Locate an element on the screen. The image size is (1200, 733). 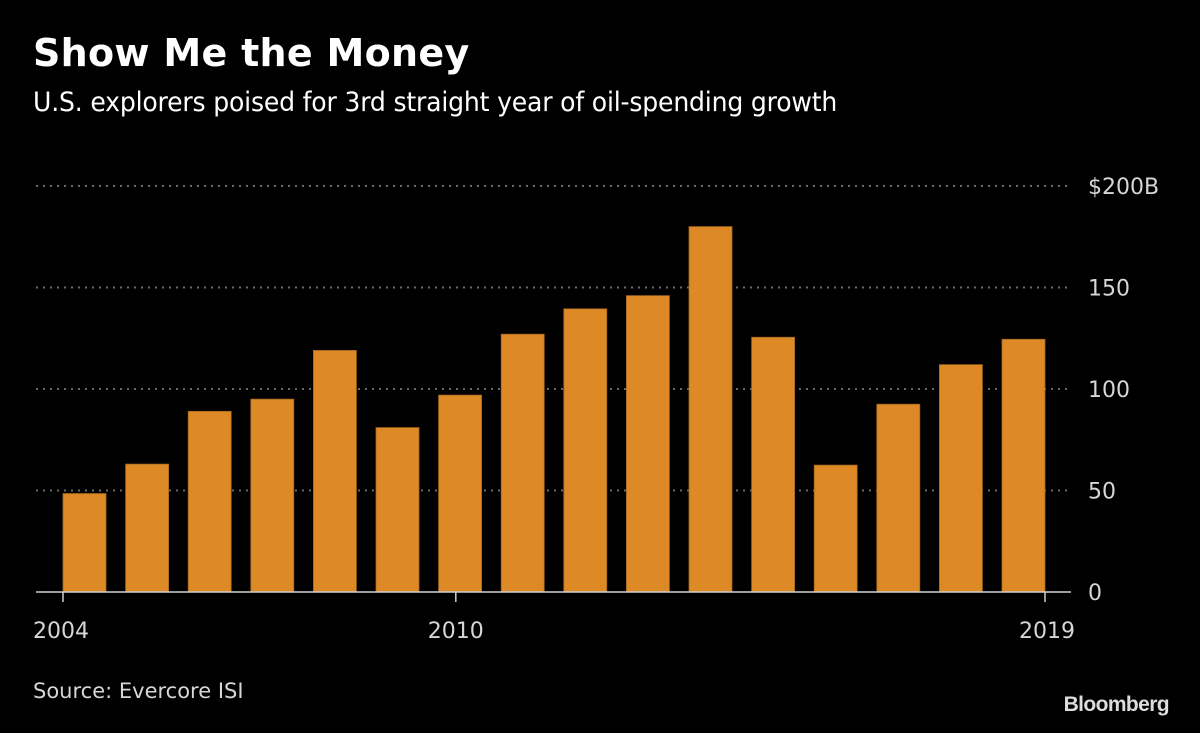
y-tick-label: 50 is located at coordinates (1102, 492).